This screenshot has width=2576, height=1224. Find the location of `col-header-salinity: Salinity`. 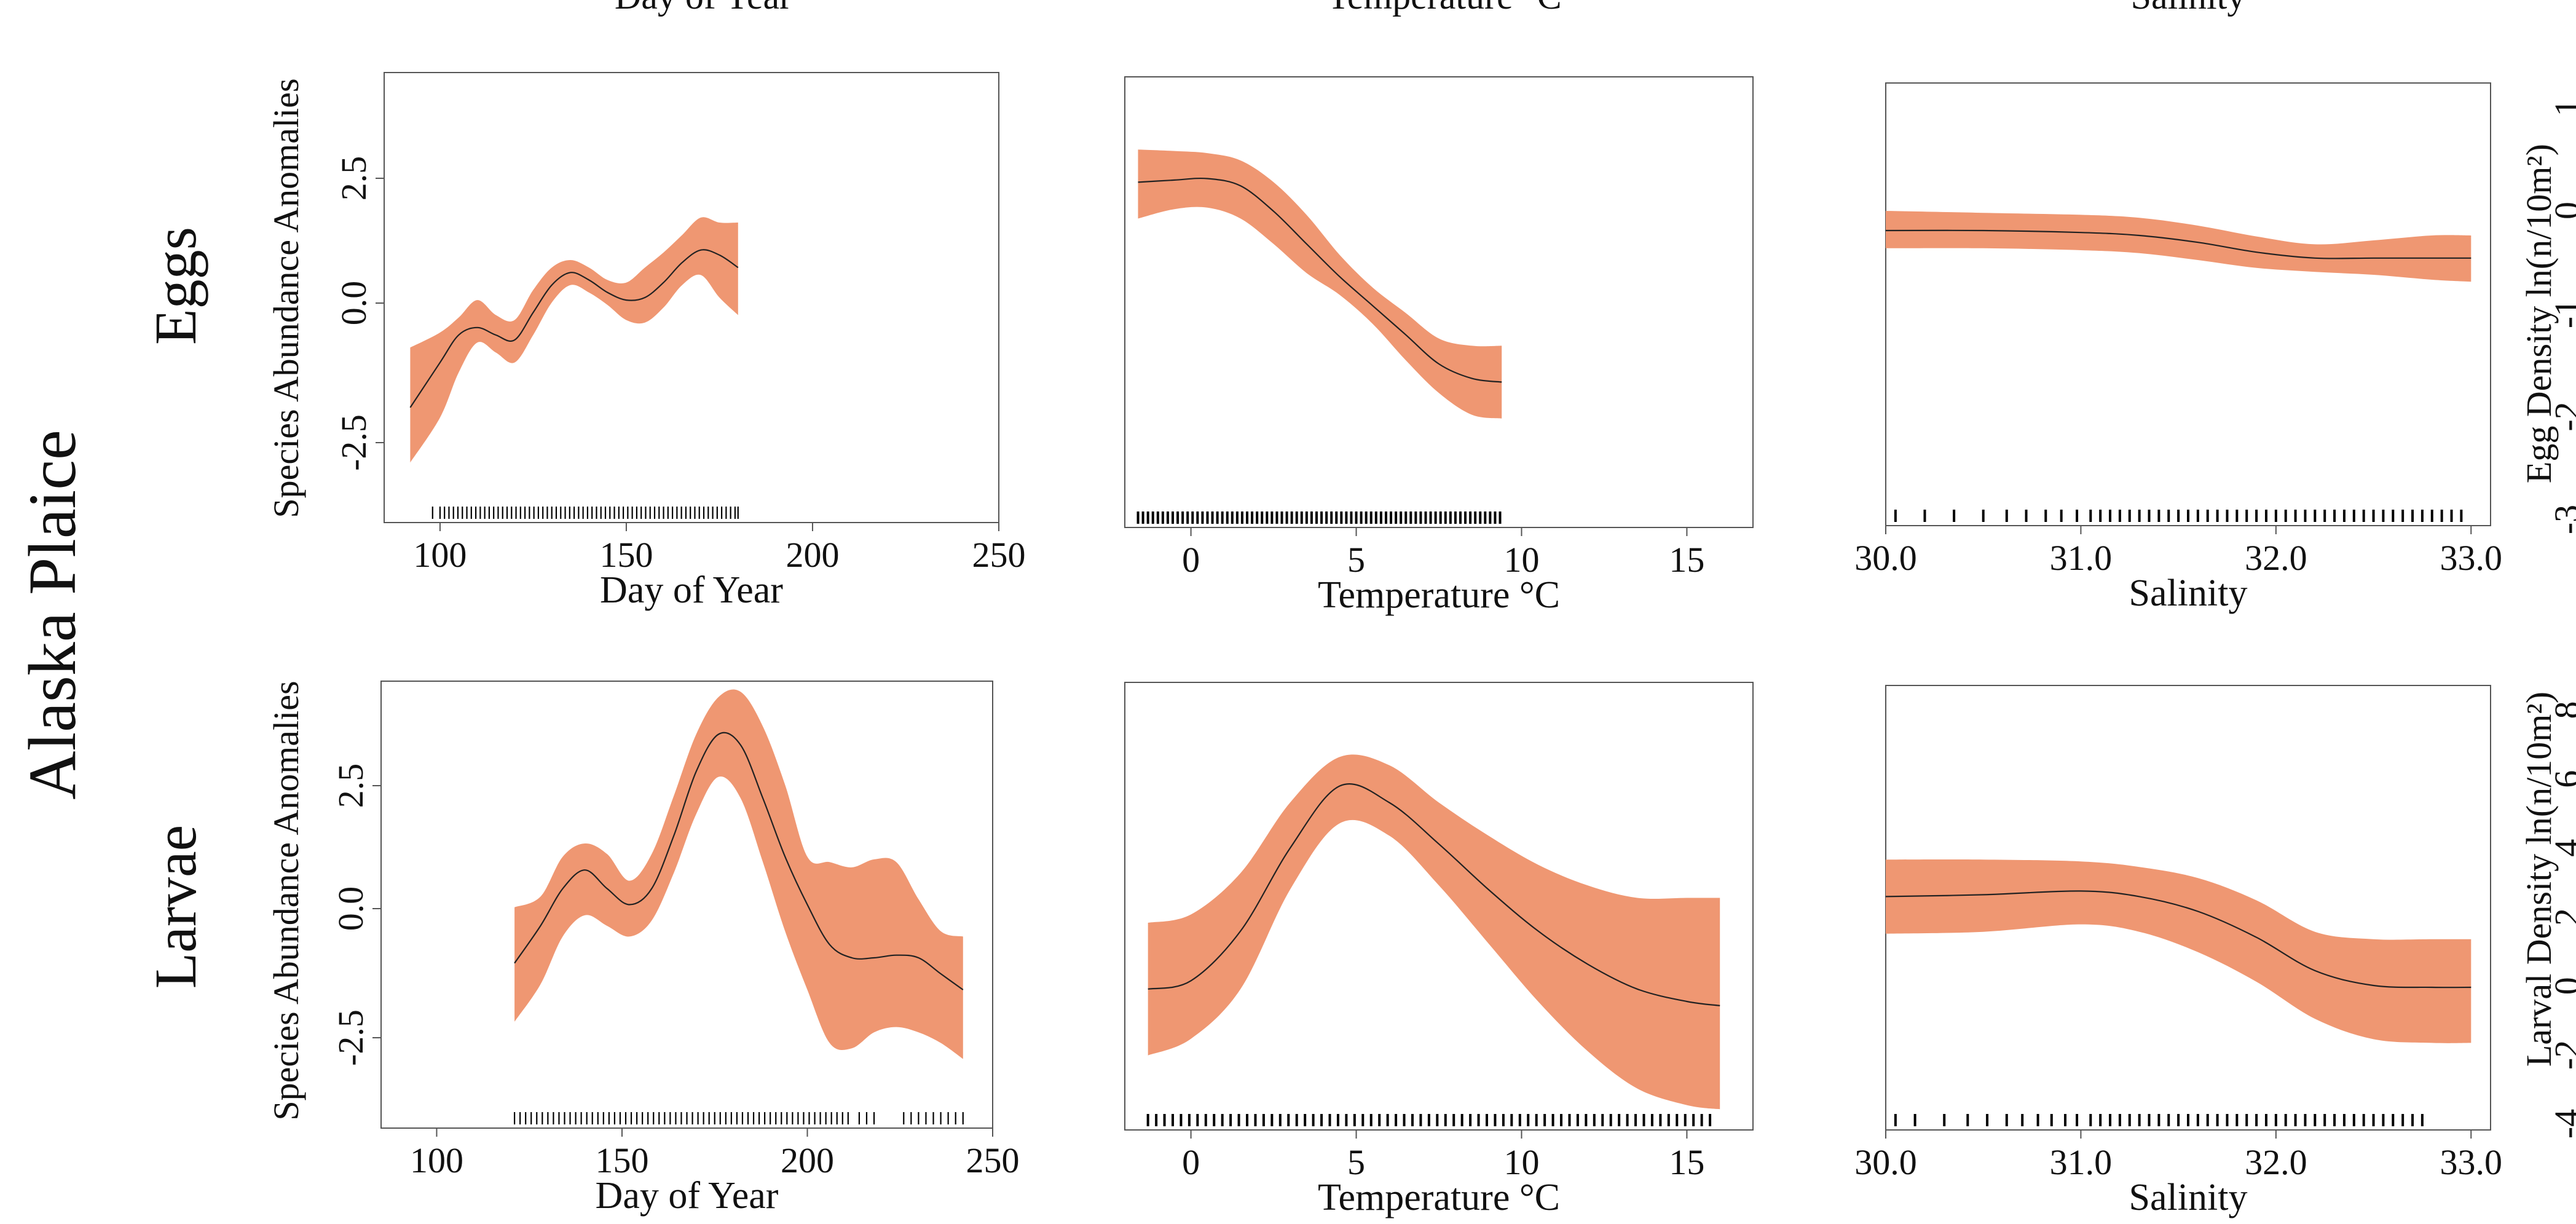

col-header-salinity: Salinity is located at coordinates (2189, 8).